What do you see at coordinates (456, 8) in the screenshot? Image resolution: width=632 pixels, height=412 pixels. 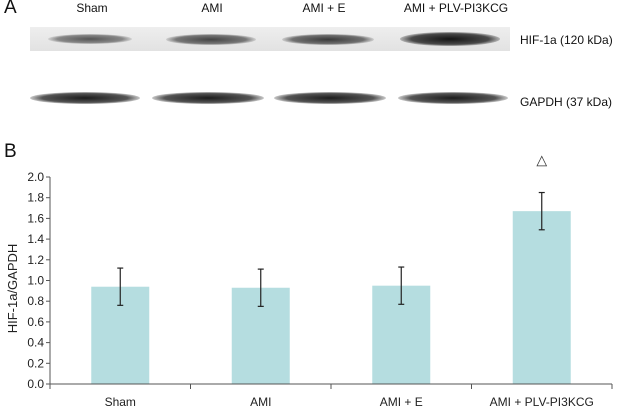 I see `lane-label-ami-plv: AMI + PLV-PI3KCG` at bounding box center [456, 8].